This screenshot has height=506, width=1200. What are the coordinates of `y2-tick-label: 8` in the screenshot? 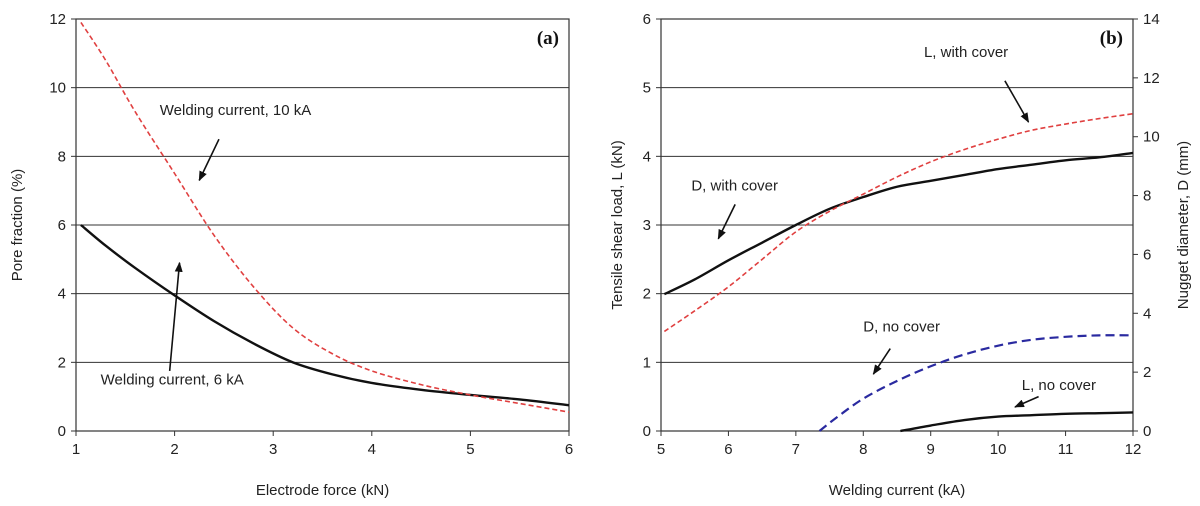 It's located at (1147, 196).